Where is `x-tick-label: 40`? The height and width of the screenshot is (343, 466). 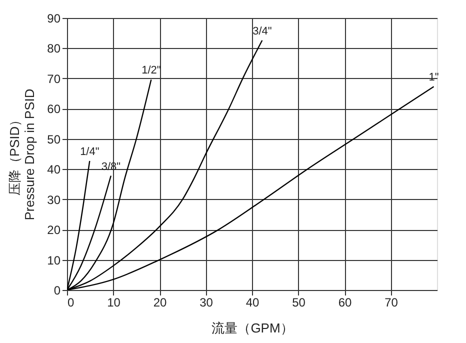 x-tick-label: 40 is located at coordinates (253, 303).